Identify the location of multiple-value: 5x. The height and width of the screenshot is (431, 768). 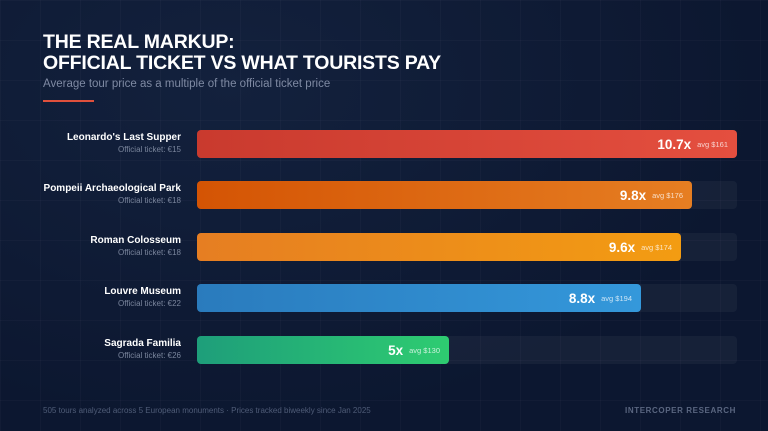
(396, 350).